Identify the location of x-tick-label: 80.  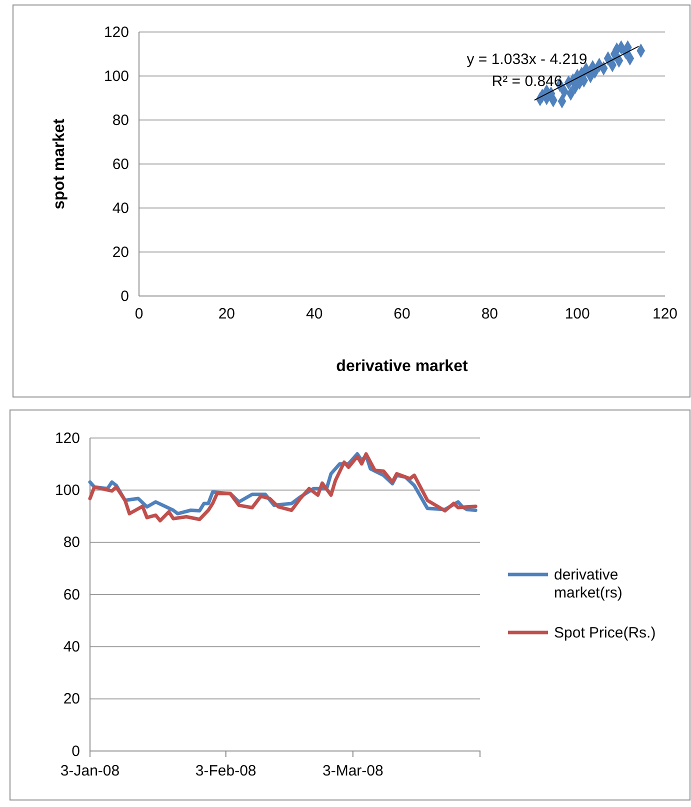
(489, 314).